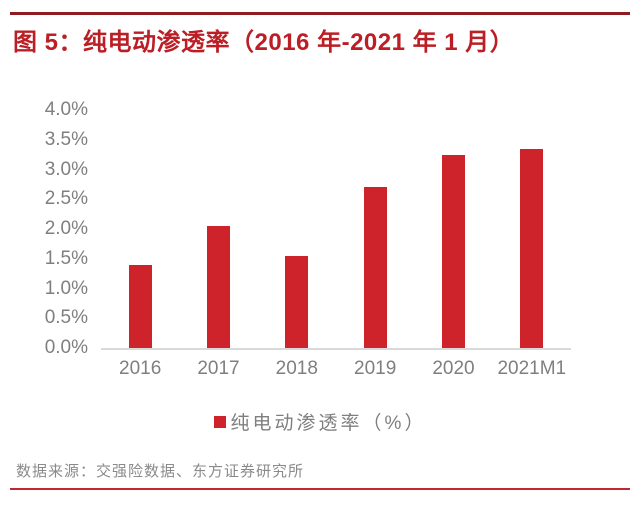 The height and width of the screenshot is (506, 640). Describe the element at coordinates (140, 306) in the screenshot. I see `bar-2016` at that location.